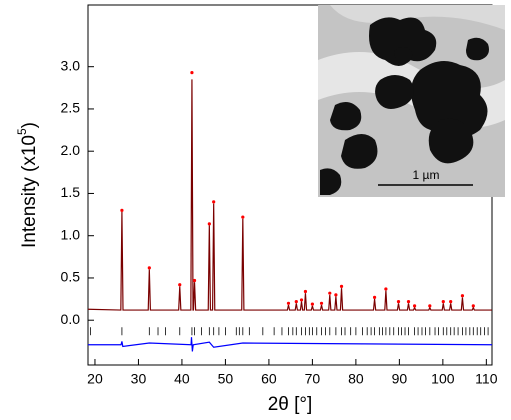 The image size is (511, 420). I want to click on scale-label: 1 µm, so click(426, 175).